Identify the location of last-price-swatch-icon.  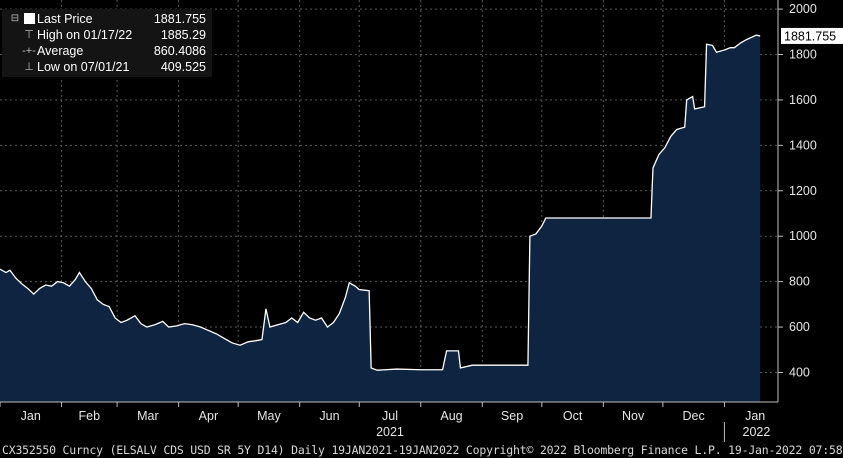
(29, 20).